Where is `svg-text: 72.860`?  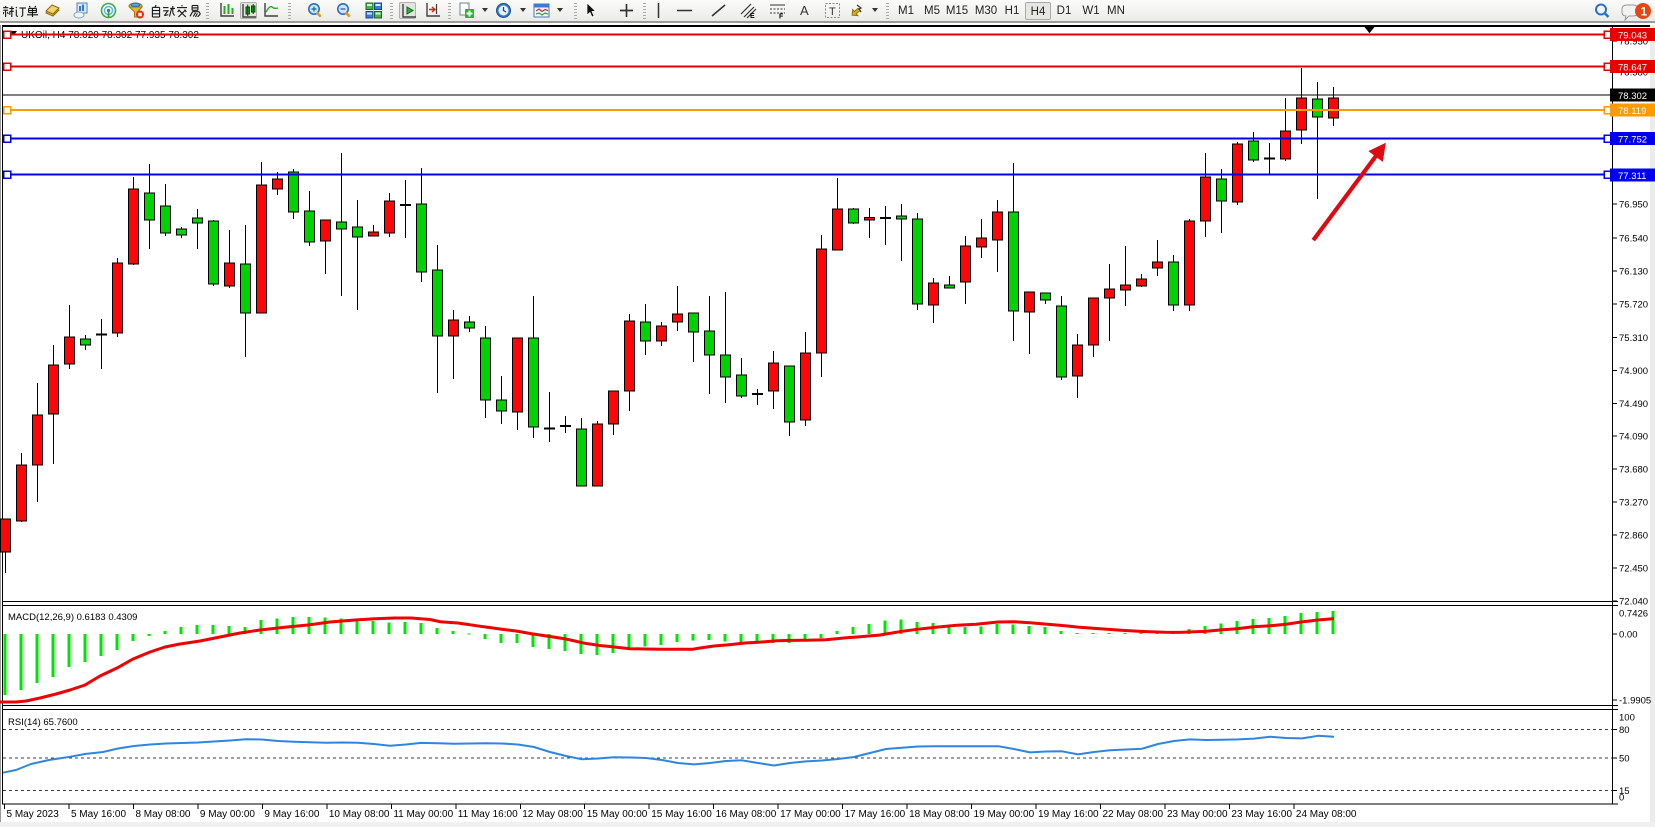 svg-text: 72.860 is located at coordinates (1633, 536).